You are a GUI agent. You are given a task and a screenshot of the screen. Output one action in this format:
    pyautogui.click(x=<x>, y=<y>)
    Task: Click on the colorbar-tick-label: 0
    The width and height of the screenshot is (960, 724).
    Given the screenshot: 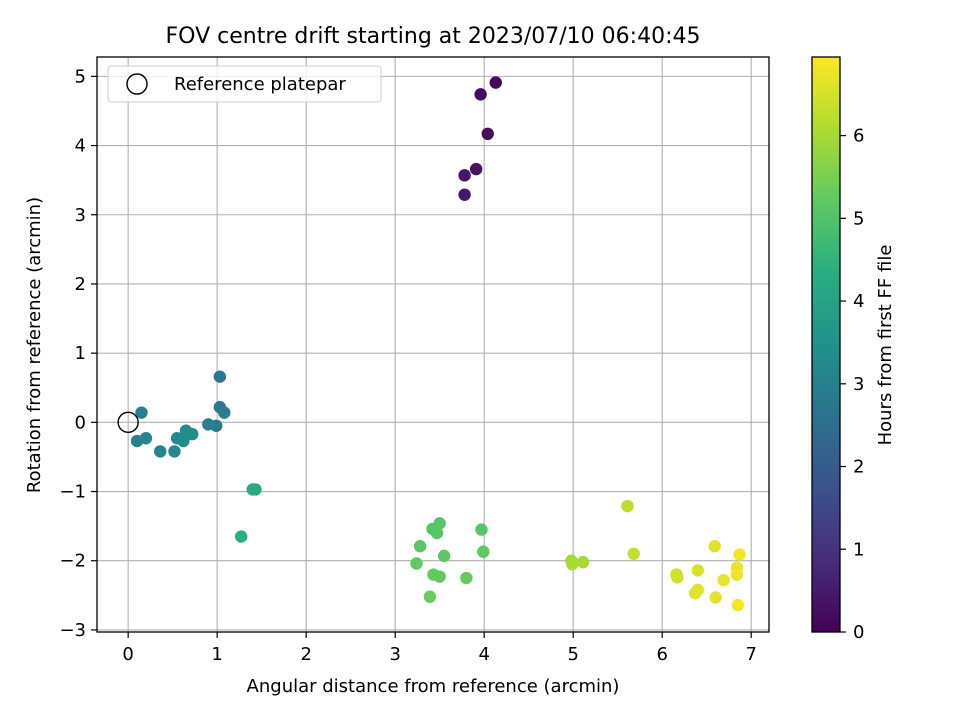 What is the action you would take?
    pyautogui.click(x=858, y=632)
    